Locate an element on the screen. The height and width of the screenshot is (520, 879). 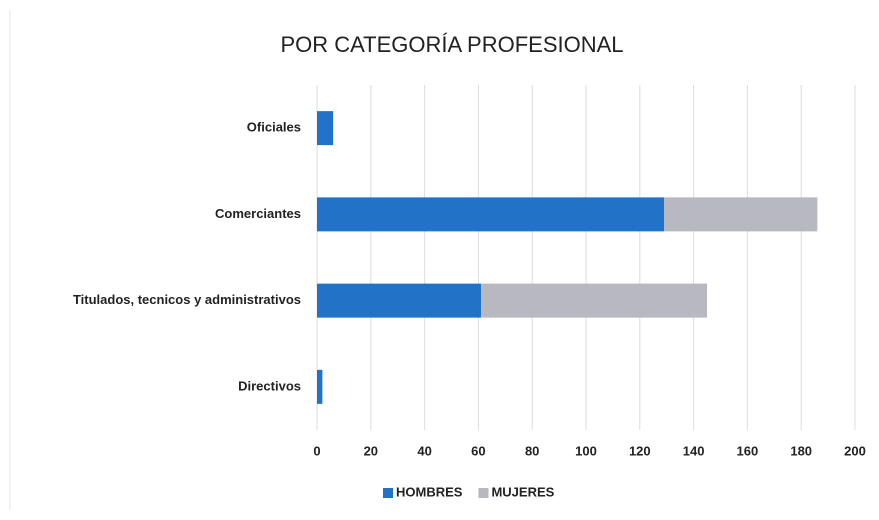
legend-label: MUJERES is located at coordinates (522, 491).